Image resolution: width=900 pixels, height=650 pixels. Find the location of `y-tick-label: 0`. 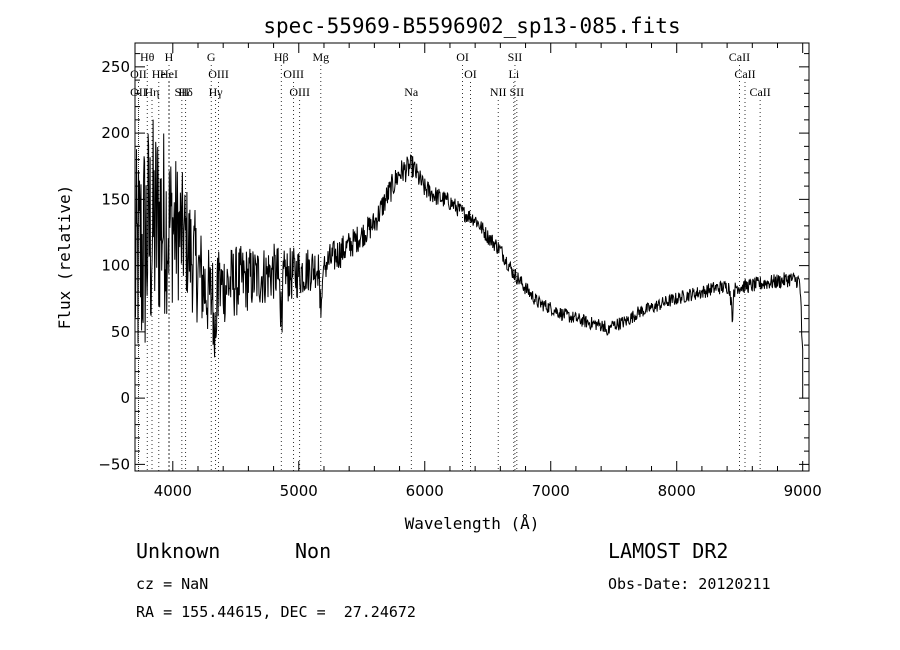

y-tick-label: 0 is located at coordinates (125, 398).